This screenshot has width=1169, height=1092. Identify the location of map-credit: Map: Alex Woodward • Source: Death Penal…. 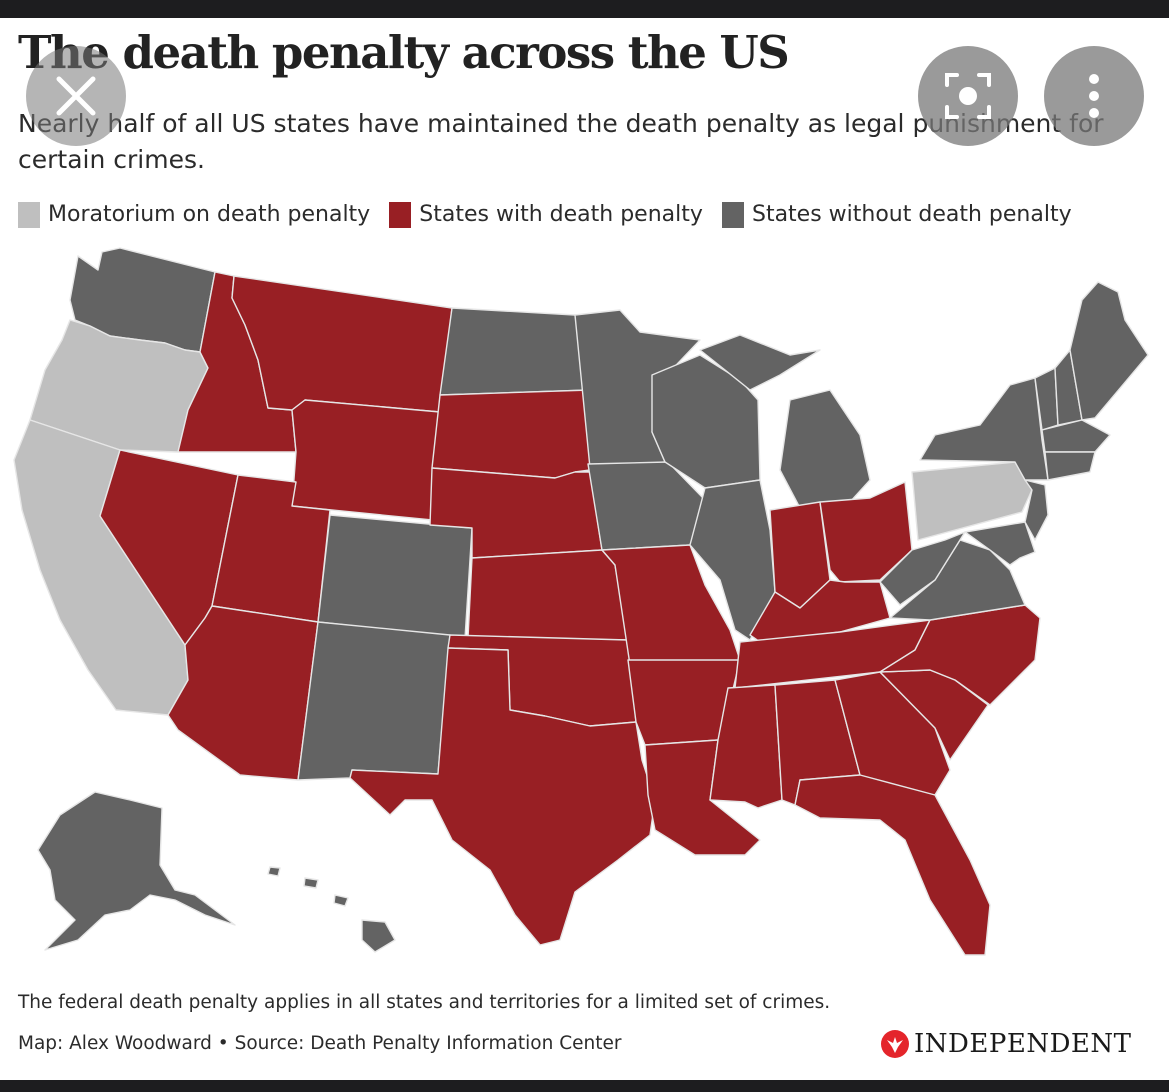
(320, 1043).